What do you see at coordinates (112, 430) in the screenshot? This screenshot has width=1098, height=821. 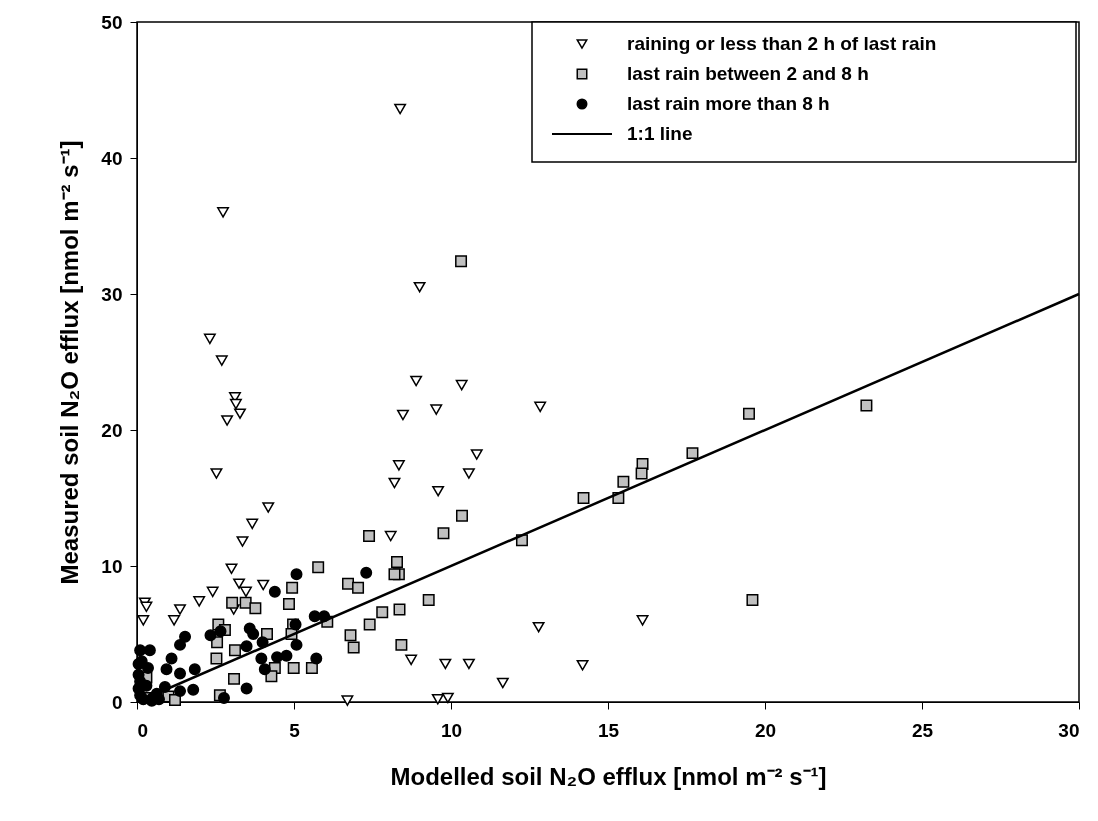 I see `y-tick-label: 20` at bounding box center [112, 430].